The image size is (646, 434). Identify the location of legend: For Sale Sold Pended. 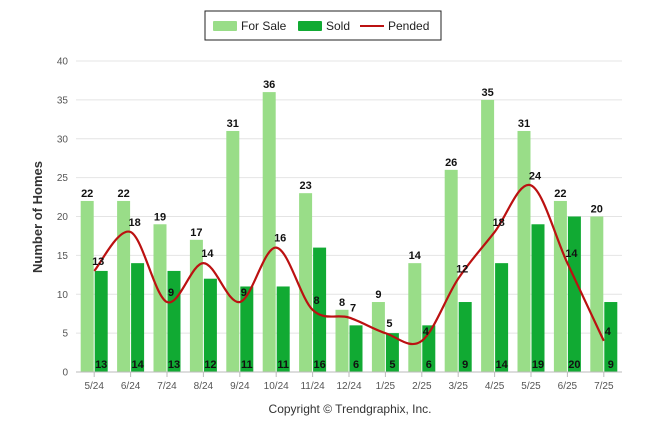
(323, 25).